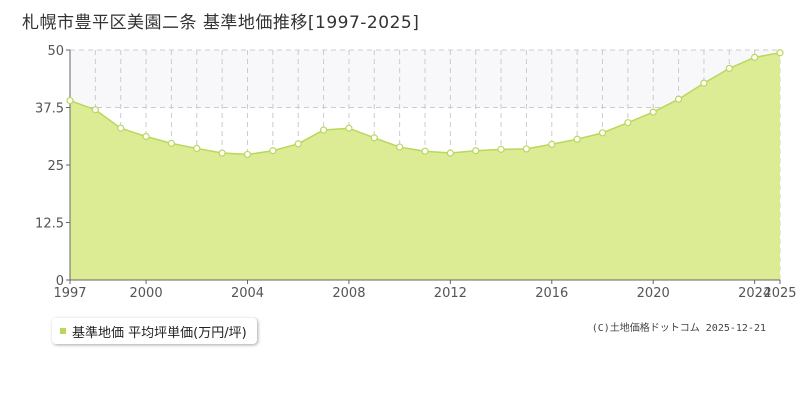  Describe the element at coordinates (754, 293) in the screenshot. I see `x-tick-label: 2024` at that location.